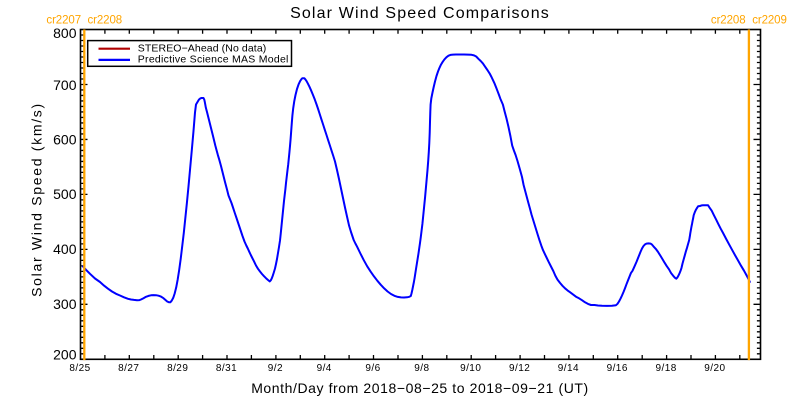  Describe the element at coordinates (65, 85) in the screenshot. I see `svg-text: 700` at that location.